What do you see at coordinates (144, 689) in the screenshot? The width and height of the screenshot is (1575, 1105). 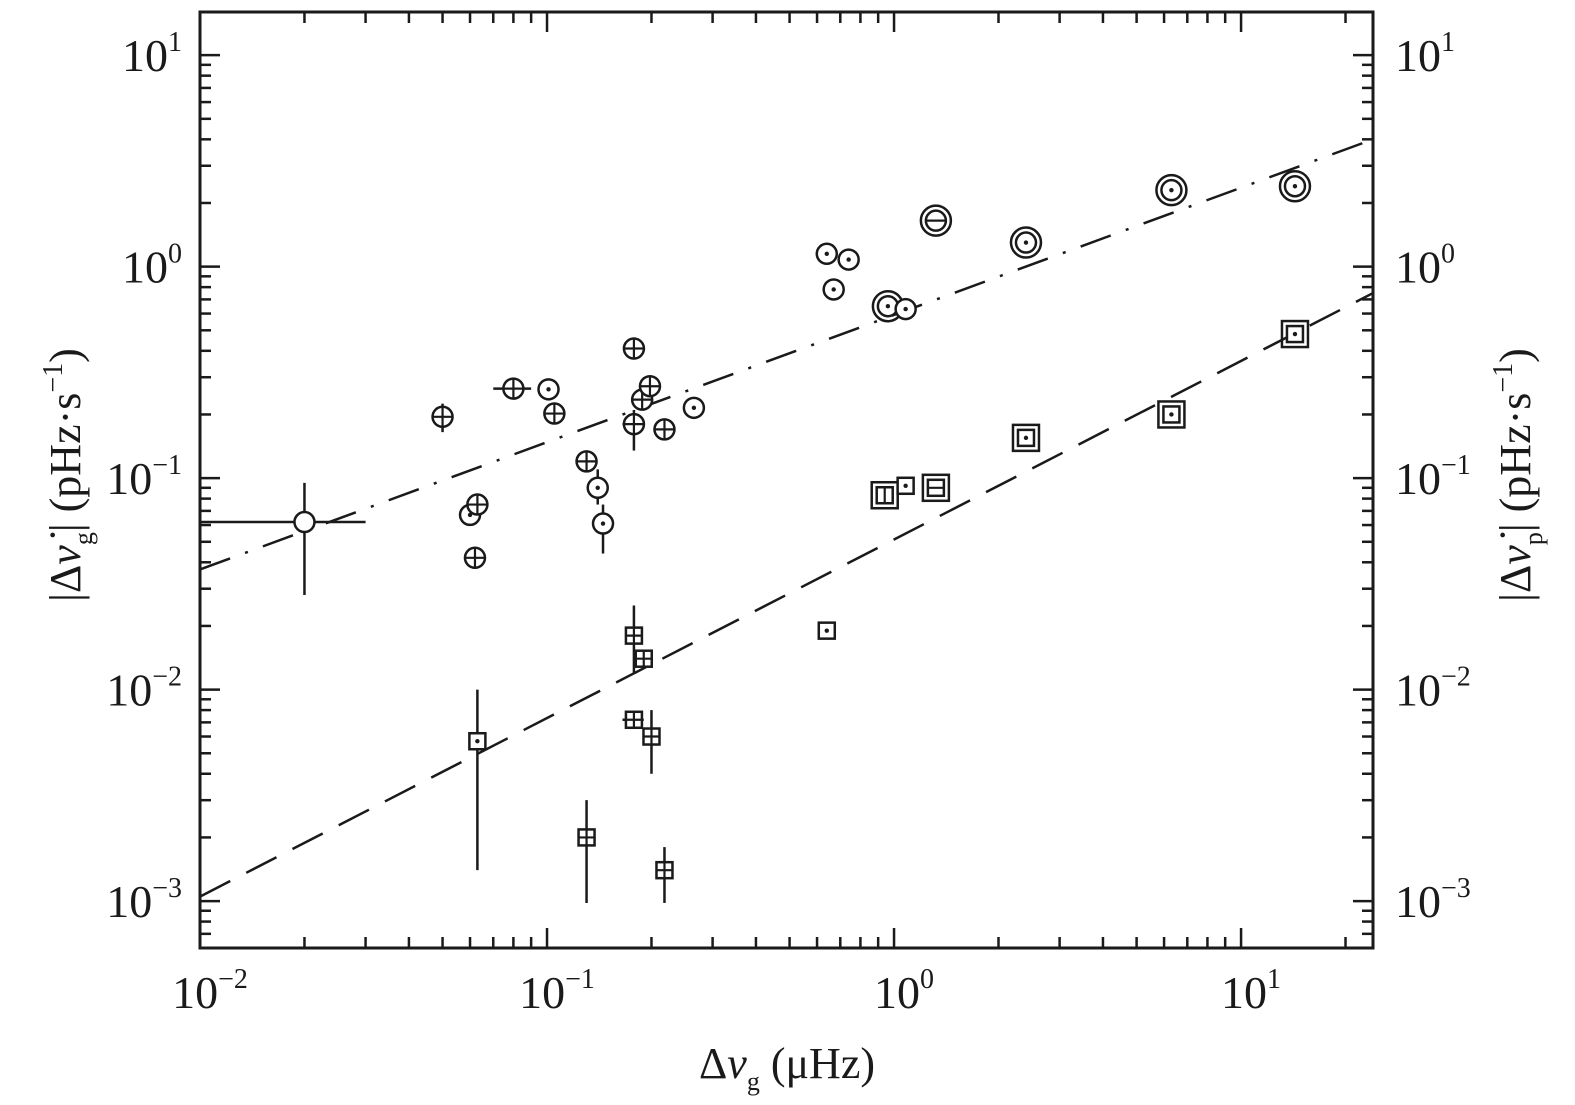 I see `y-tick-label-left: 10⁻²` at bounding box center [144, 689].